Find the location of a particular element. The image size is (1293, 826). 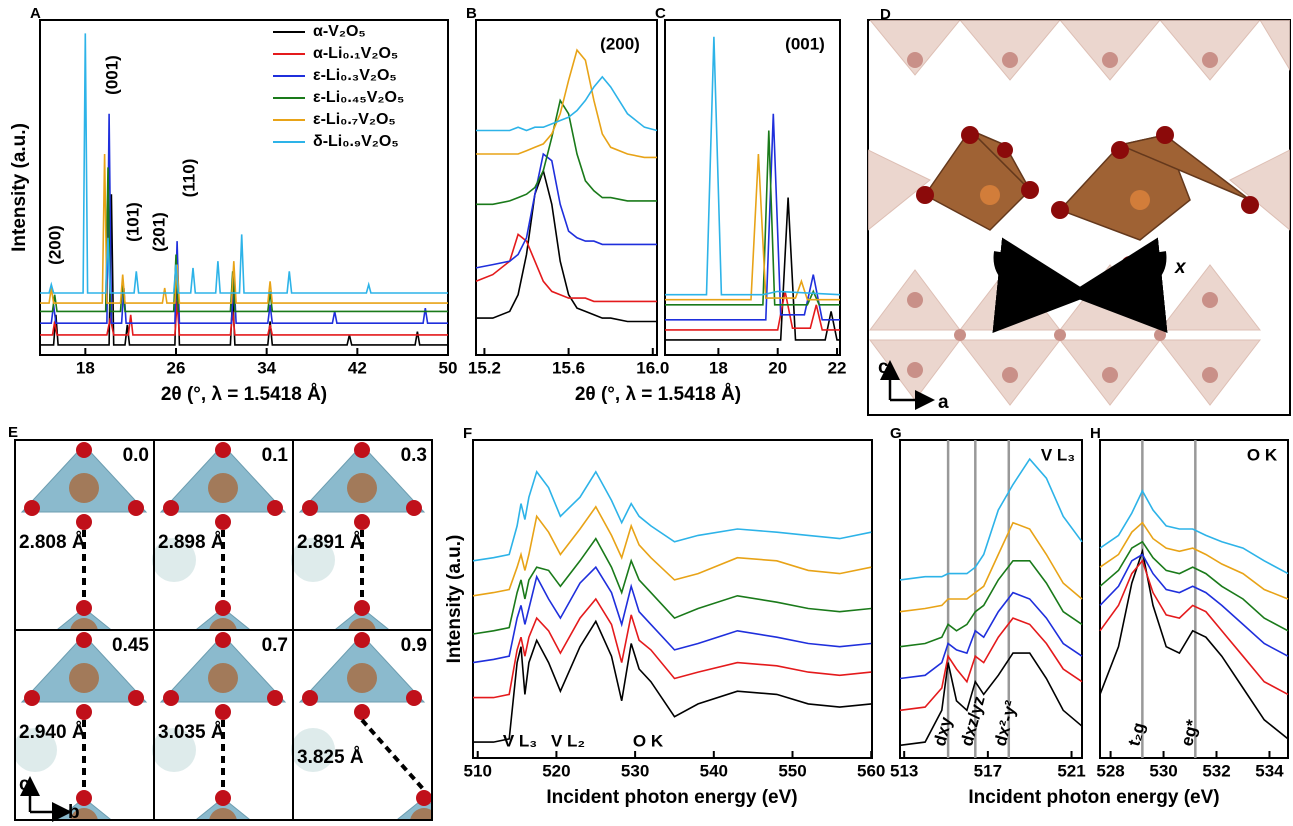

x-tick-label: 34 is located at coordinates (266, 367).